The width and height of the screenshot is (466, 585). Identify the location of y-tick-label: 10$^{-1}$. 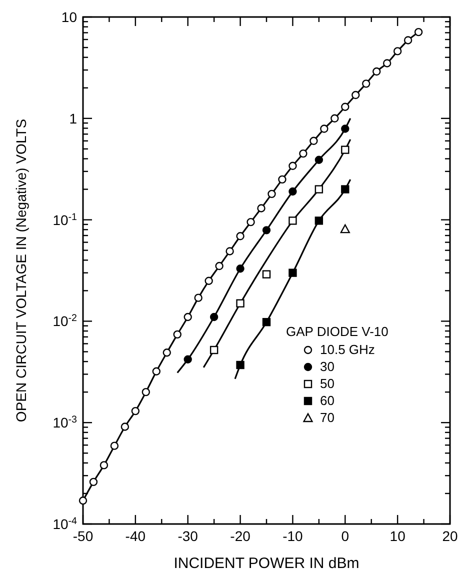
(64, 219).